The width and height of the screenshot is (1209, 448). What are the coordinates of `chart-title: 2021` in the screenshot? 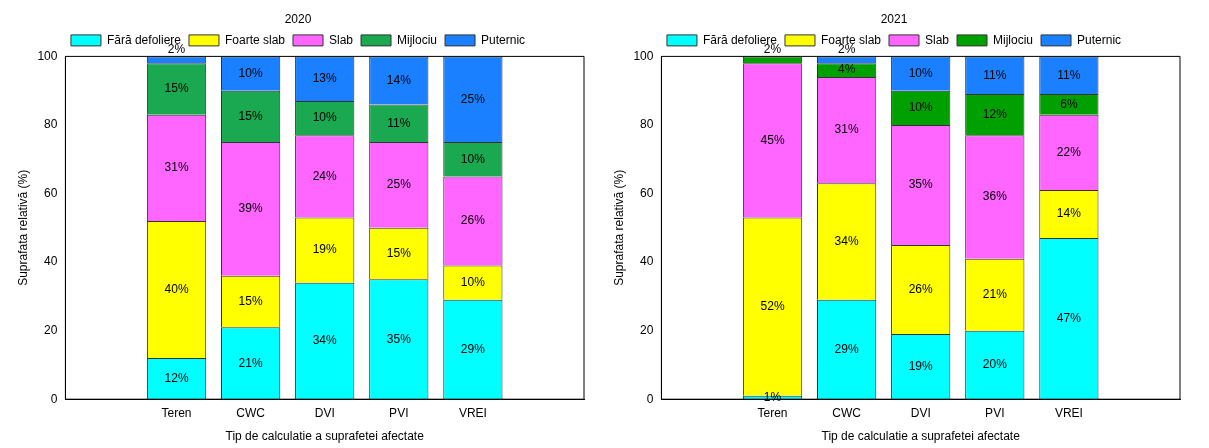 It's located at (894, 18).